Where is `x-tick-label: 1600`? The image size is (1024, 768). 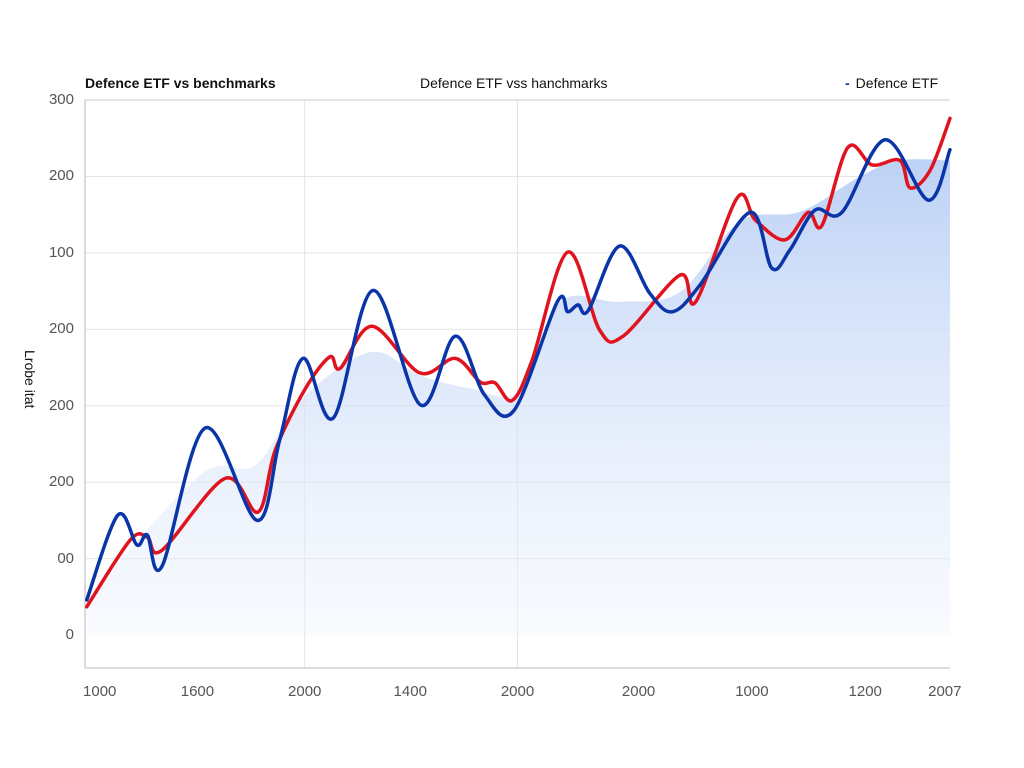 x-tick-label: 1600 is located at coordinates (197, 691).